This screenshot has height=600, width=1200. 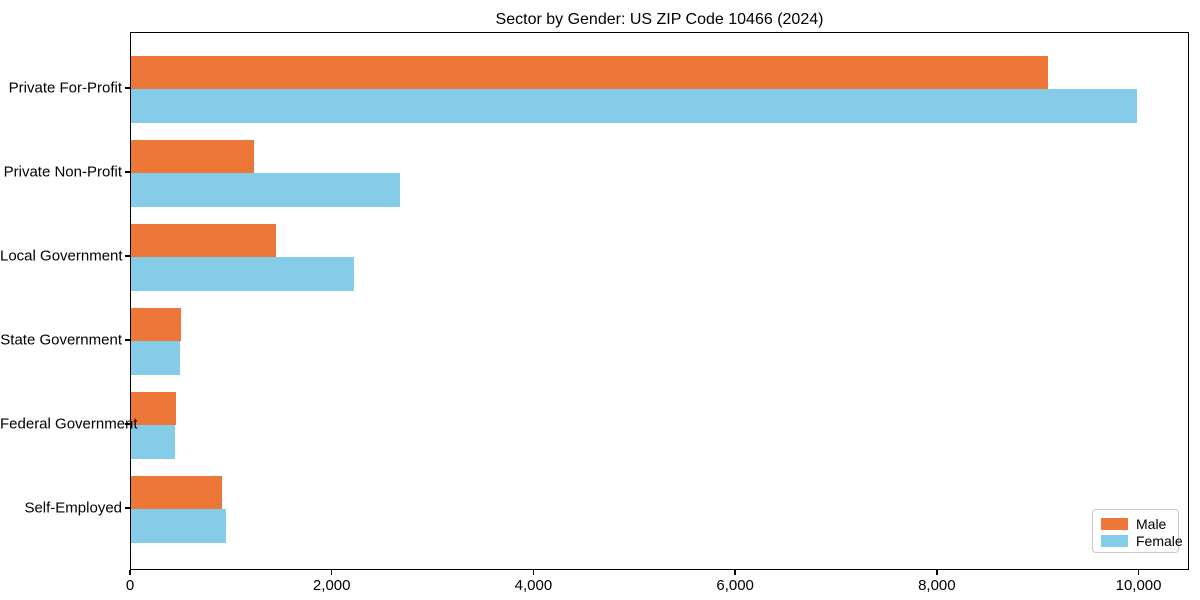 What do you see at coordinates (1151, 524) in the screenshot?
I see `legend-label-male: Male` at bounding box center [1151, 524].